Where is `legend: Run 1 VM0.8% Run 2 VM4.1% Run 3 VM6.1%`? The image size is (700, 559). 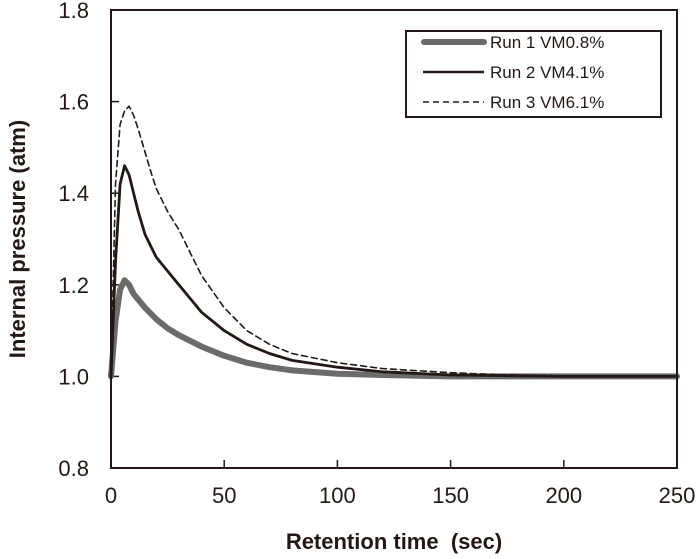 legend: Run 1 VM0.8% Run 2 VM4.1% Run 3 VM6.1% is located at coordinates (533, 74).